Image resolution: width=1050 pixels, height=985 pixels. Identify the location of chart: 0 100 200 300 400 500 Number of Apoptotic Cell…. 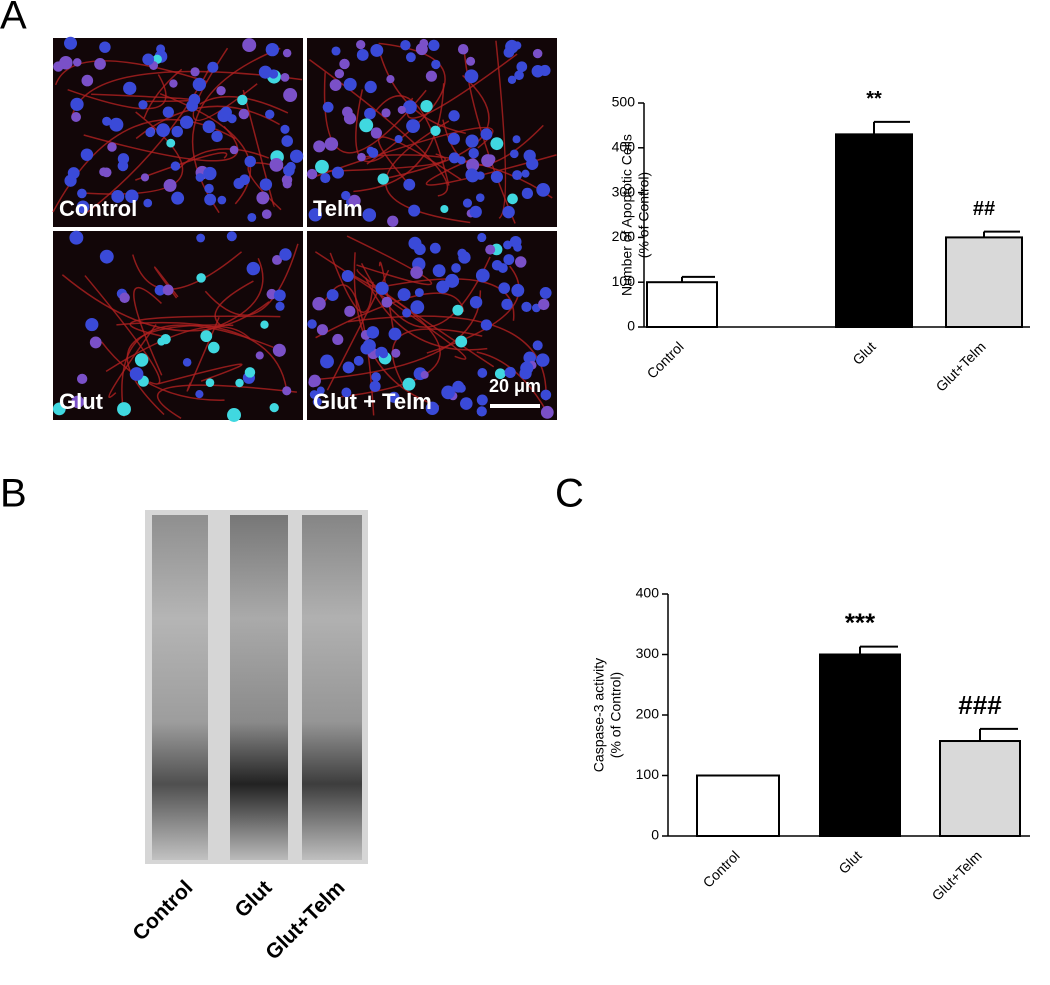
(821, 241).